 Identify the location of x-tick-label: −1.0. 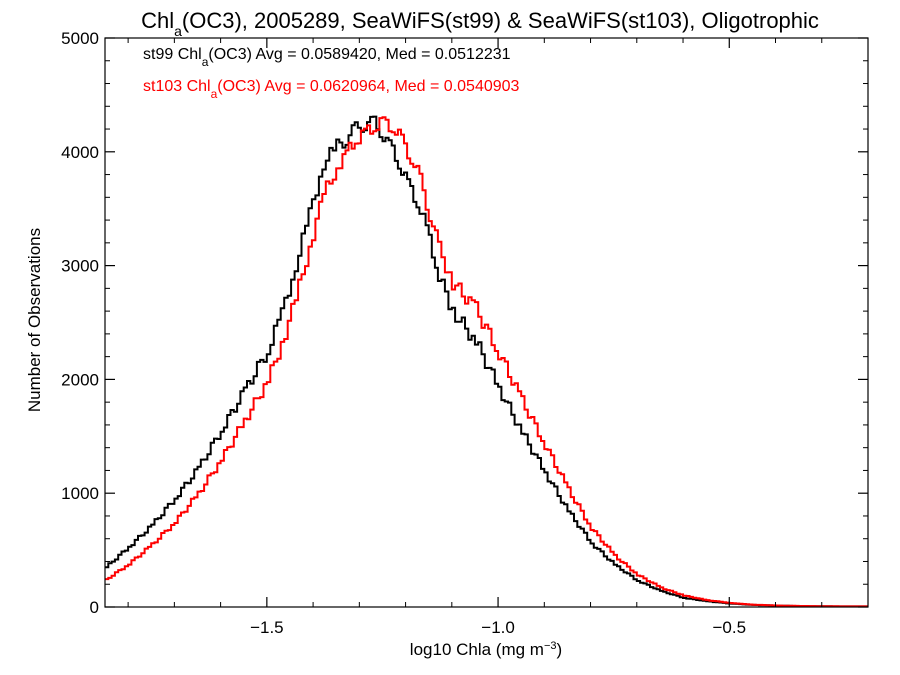
(498, 627).